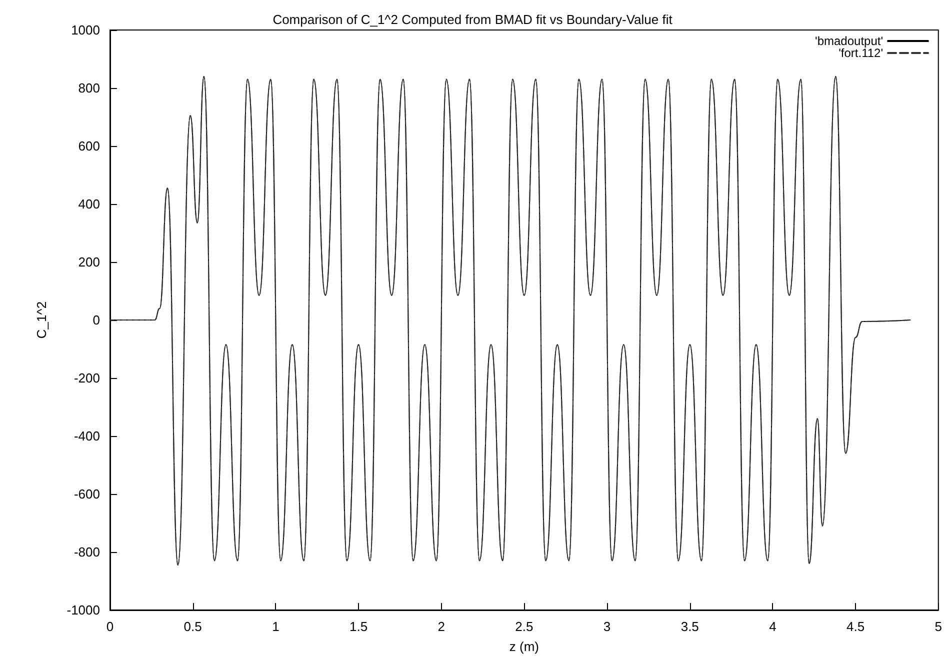 The image size is (945, 672). Describe the element at coordinates (110, 626) in the screenshot. I see `x-tick-label: 0` at that location.